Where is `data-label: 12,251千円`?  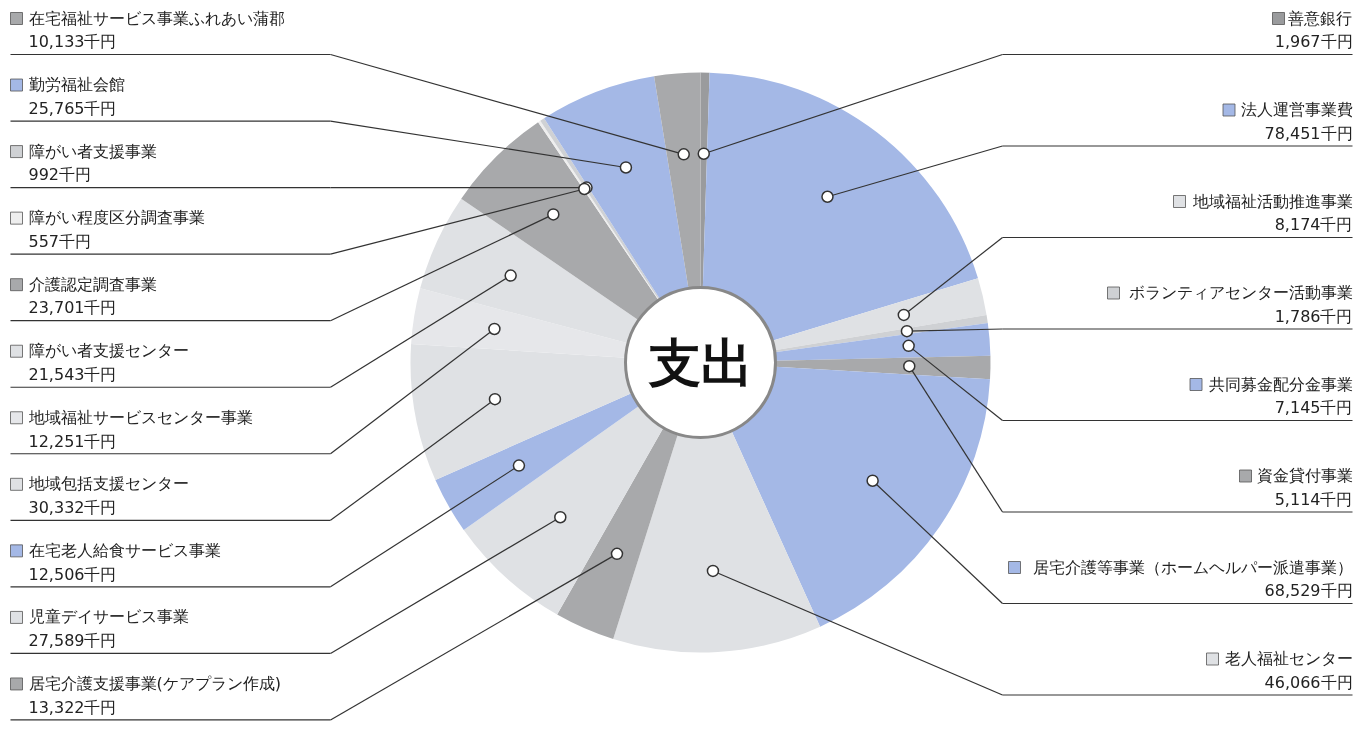
data-label: 12,251千円 is located at coordinates (72, 441).